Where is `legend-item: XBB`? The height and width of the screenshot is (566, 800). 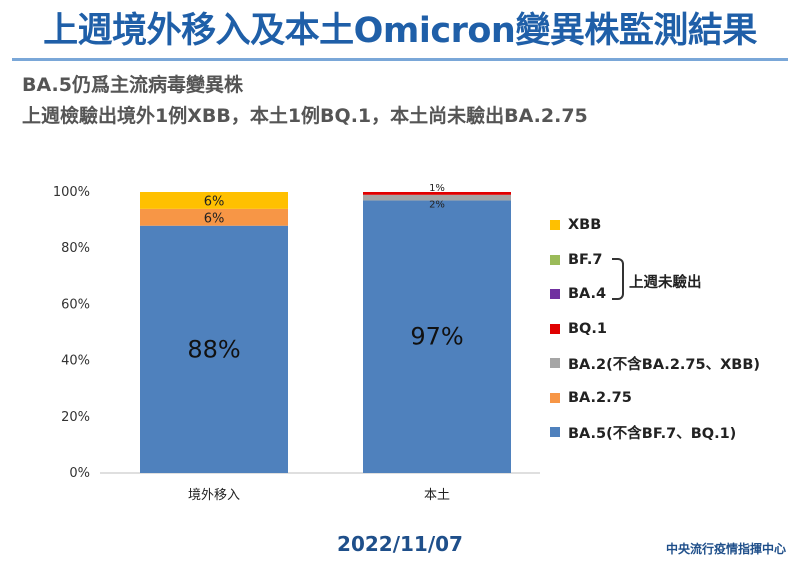
legend-item: XBB is located at coordinates (575, 225).